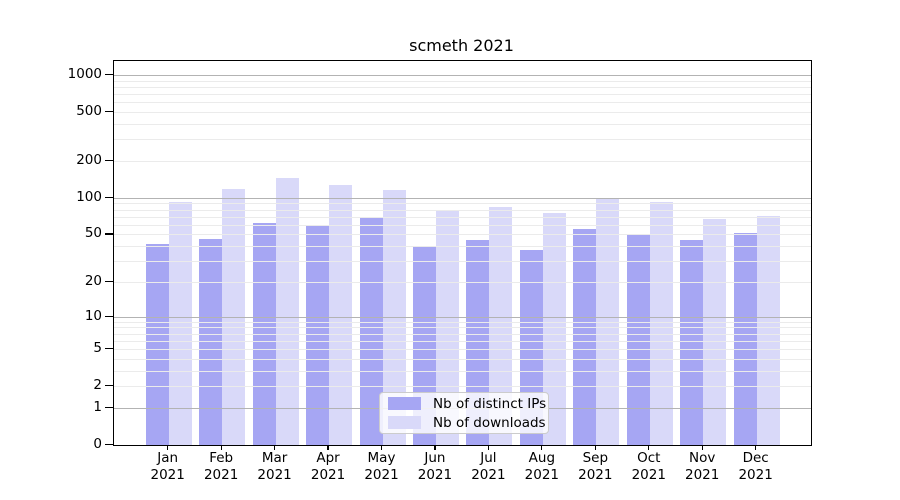  Describe the element at coordinates (264, 334) in the screenshot. I see `bar-distinct-ips-mar` at that location.